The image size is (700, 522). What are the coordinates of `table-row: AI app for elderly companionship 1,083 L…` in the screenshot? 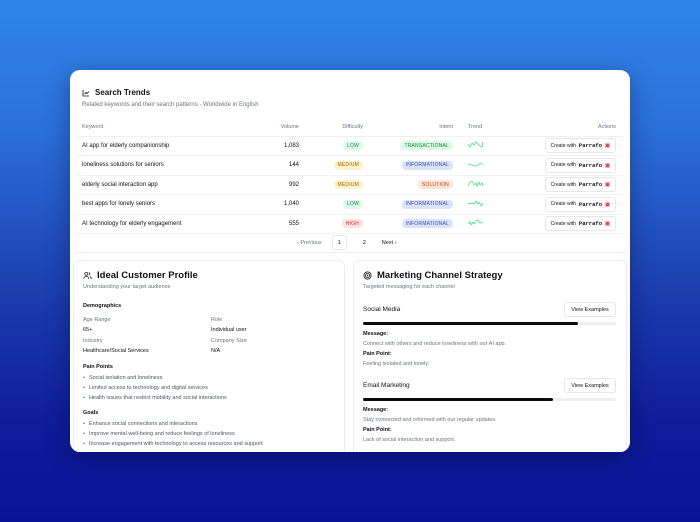 It's located at (350, 146).